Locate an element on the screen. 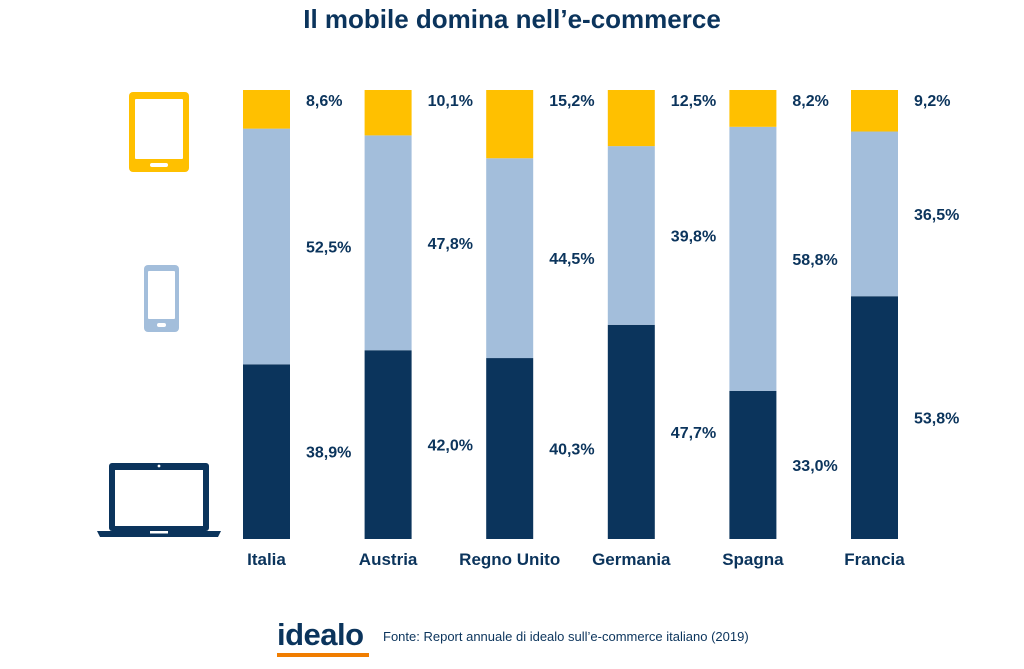  value-label: 47,7% is located at coordinates (693, 433).